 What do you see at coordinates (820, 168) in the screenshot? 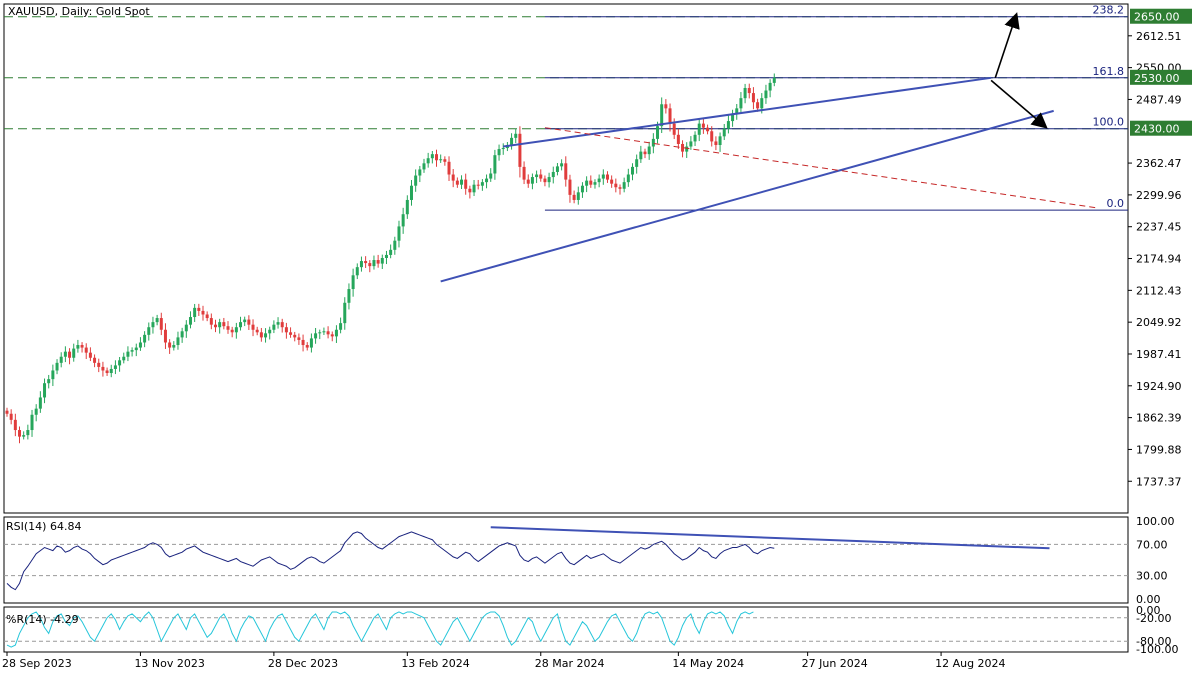
I see `regression-line` at bounding box center [820, 168].